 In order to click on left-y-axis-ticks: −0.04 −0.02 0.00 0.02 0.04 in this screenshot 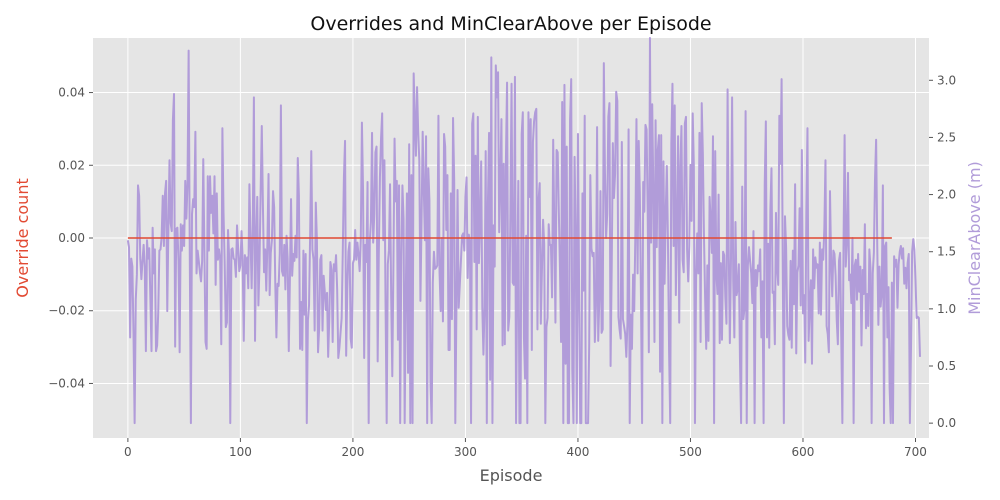, I will do `click(70, 238)`.